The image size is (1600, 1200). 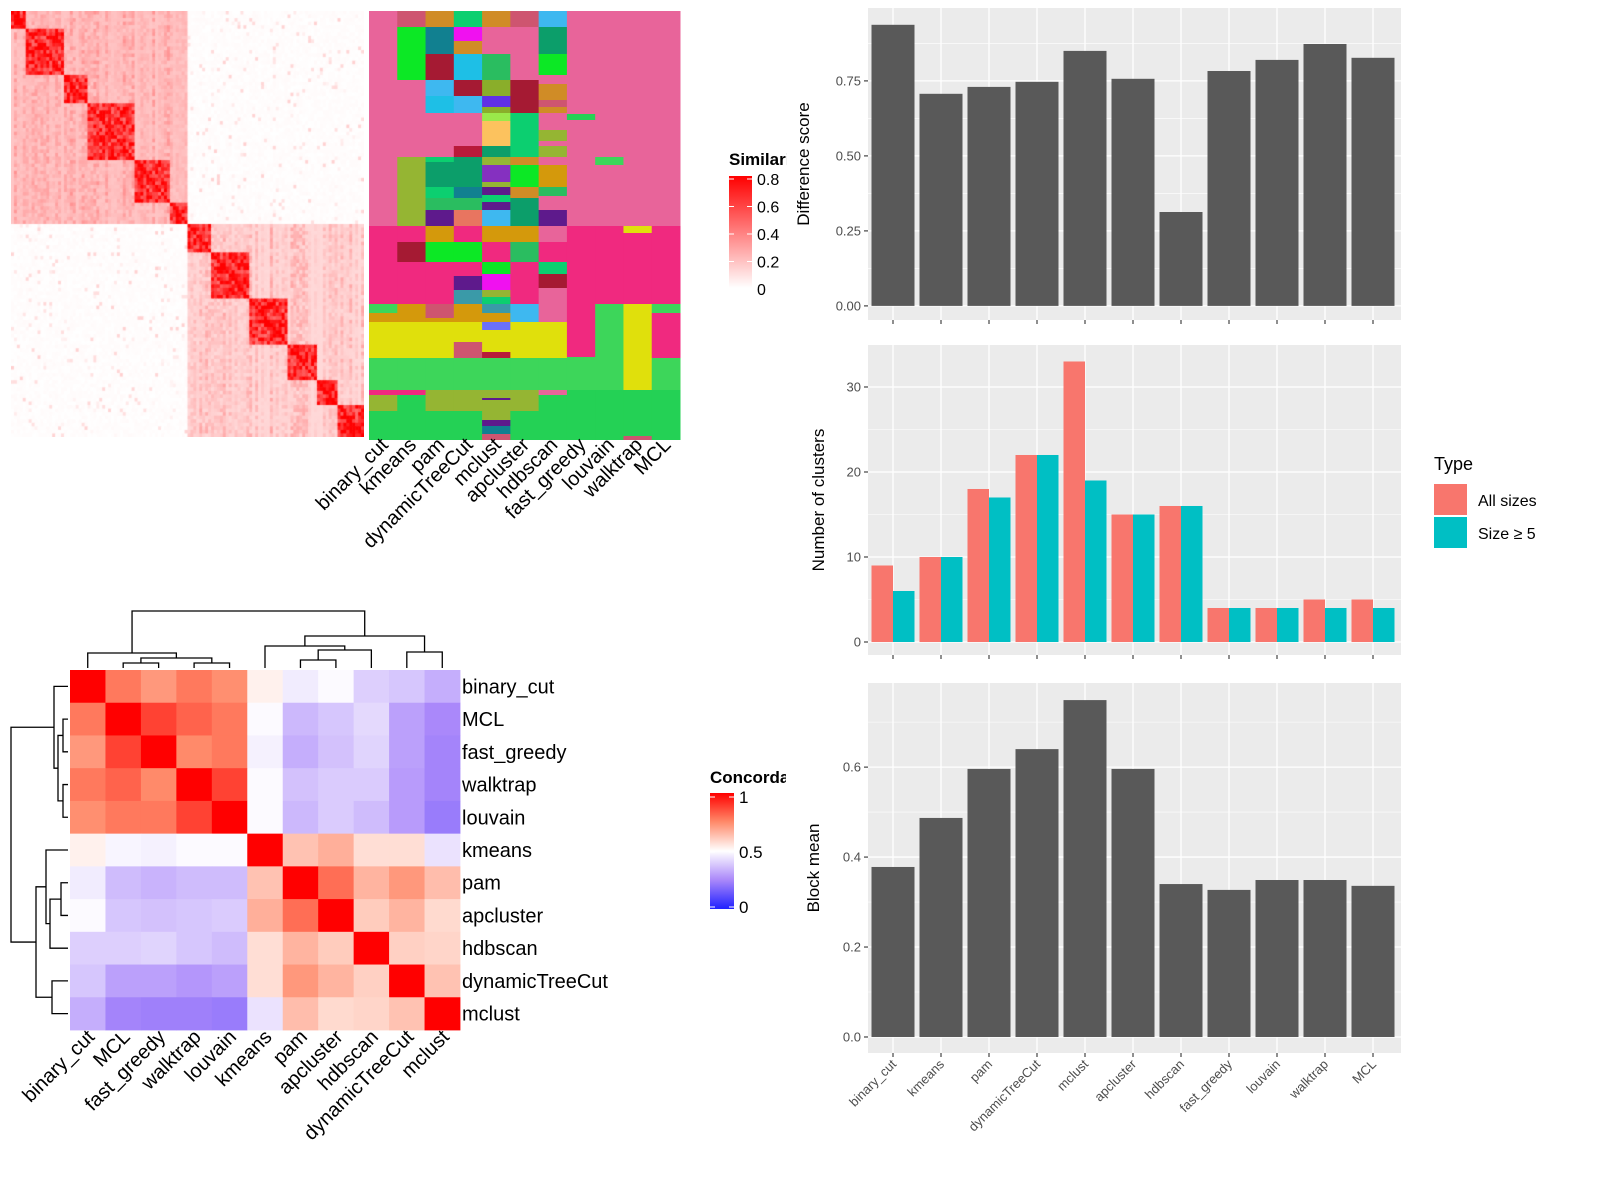 I want to click on y-tick-label: 0.75, so click(x=848, y=80).